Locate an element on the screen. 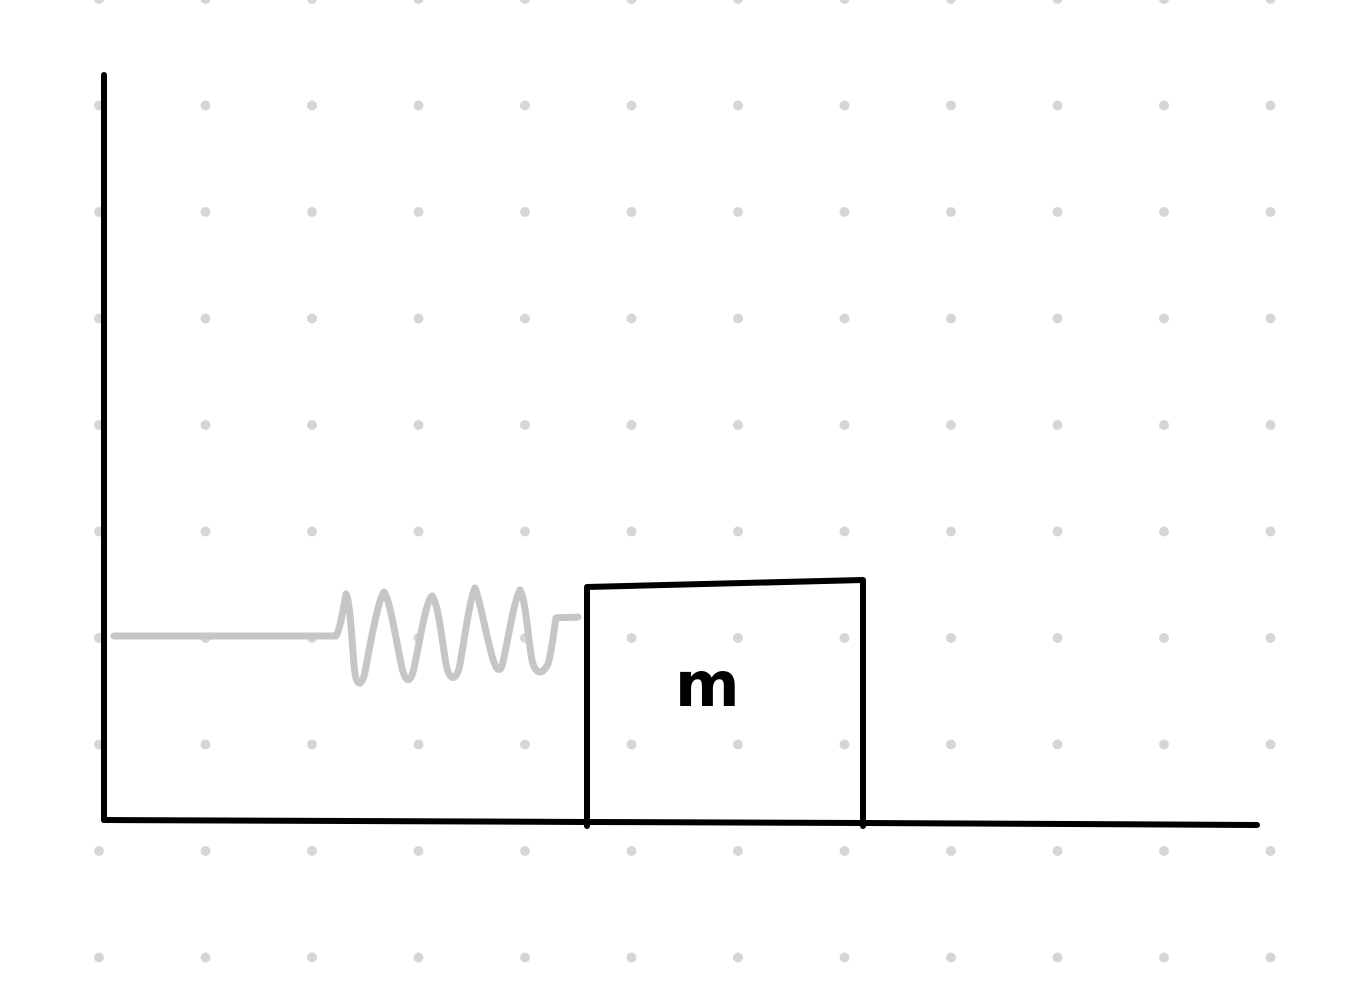 The width and height of the screenshot is (1355, 1000). mass-block is located at coordinates (725, 703).